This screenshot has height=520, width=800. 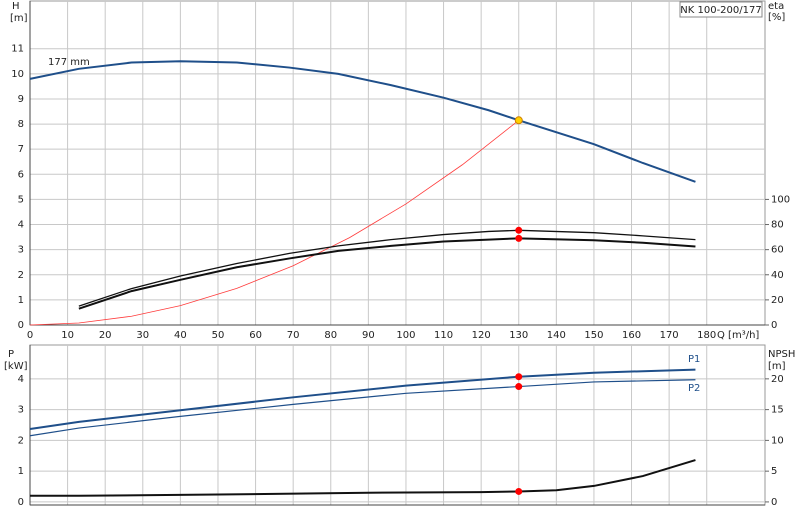 What do you see at coordinates (21, 174) in the screenshot?
I see `y-tick-label: 6` at bounding box center [21, 174].